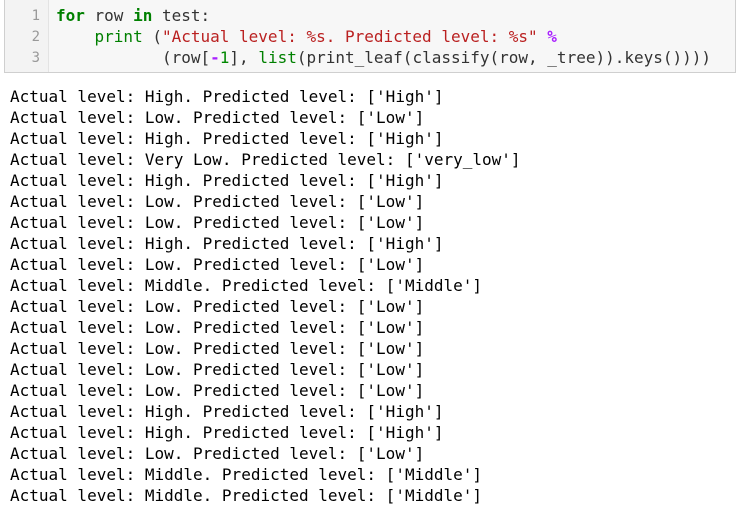 The image size is (737, 518). Describe the element at coordinates (215, 57) in the screenshot. I see `code-token: -` at that location.